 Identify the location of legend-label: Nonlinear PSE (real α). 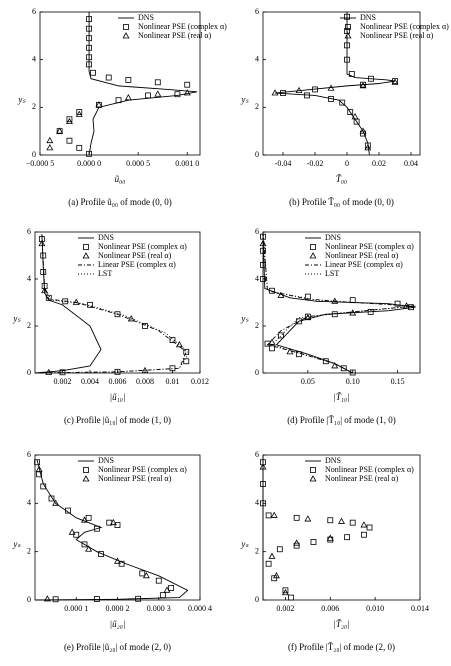
(362, 255).